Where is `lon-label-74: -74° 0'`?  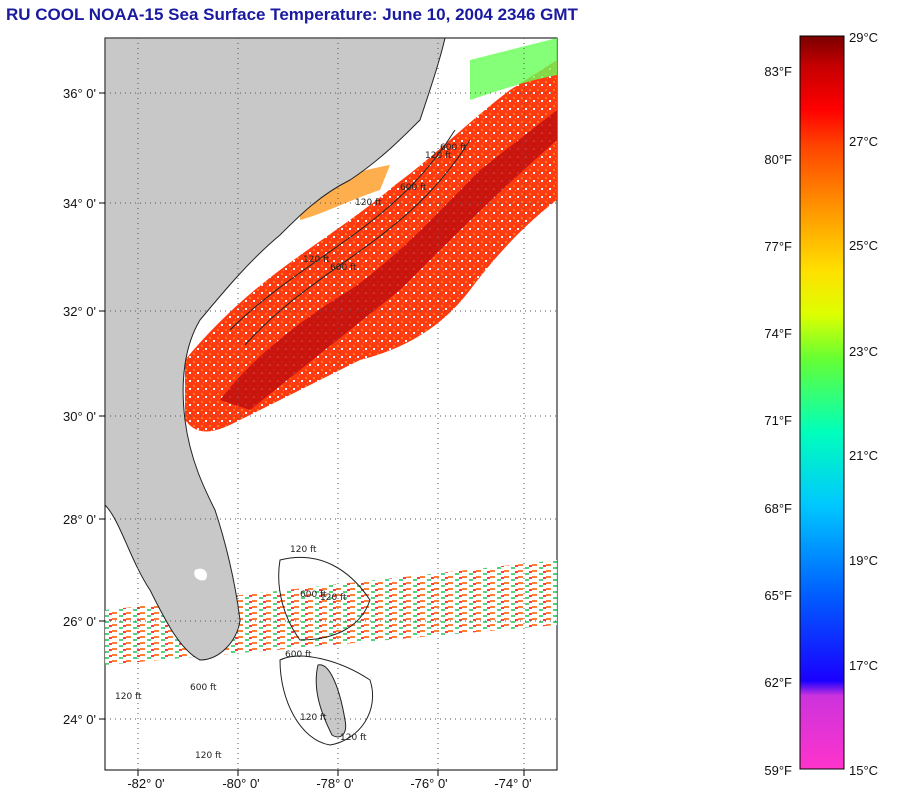
lon-label-74: -74° 0' is located at coordinates (512, 783).